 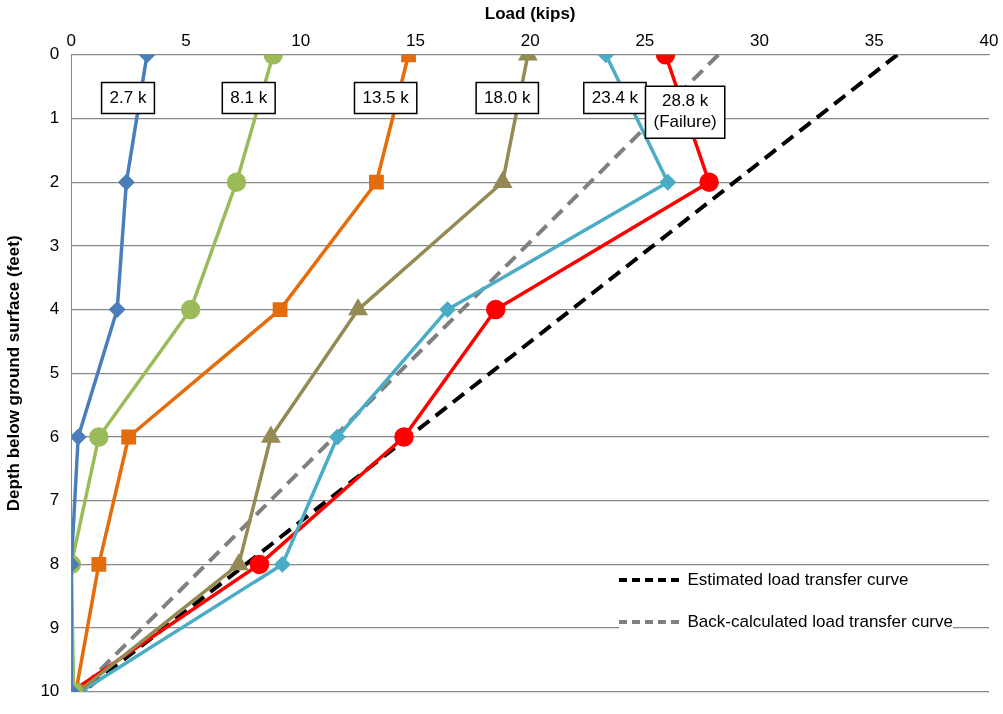 I want to click on x-tick-label: 30, so click(x=760, y=41).